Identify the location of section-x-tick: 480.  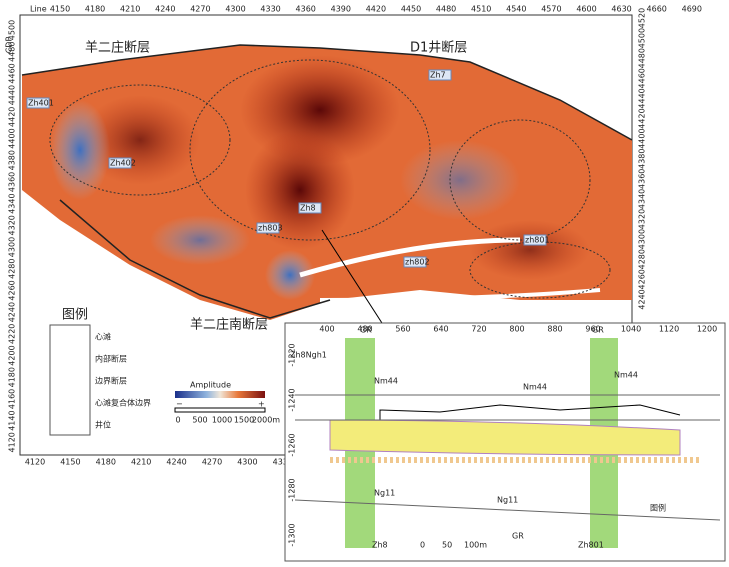
(364, 329).